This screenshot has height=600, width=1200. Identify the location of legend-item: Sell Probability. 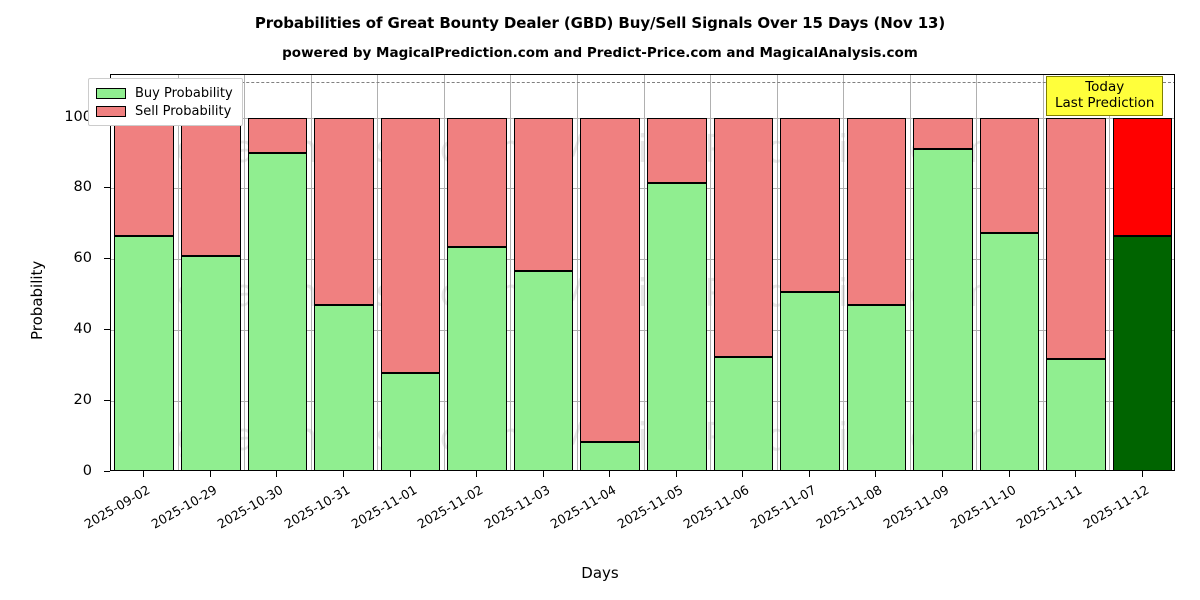
(164, 111).